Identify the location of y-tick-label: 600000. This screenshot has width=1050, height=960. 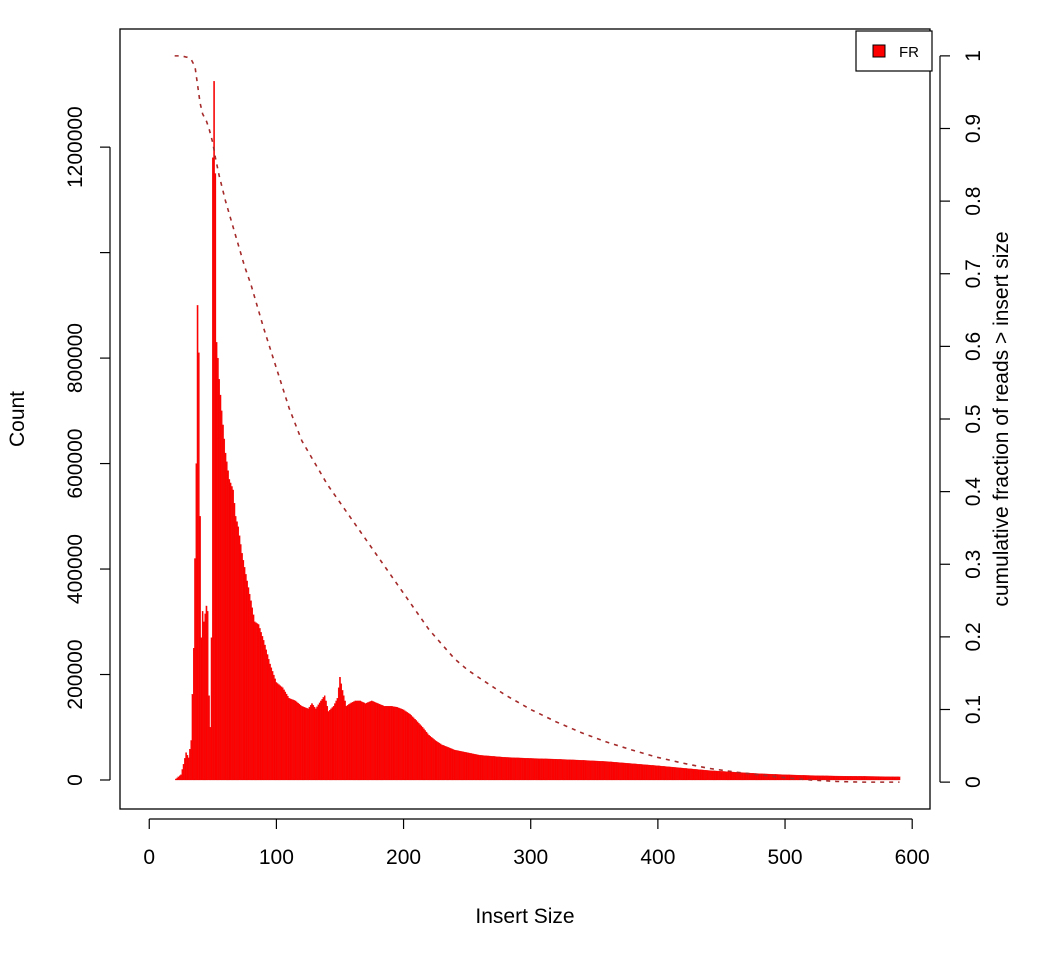
(75, 464).